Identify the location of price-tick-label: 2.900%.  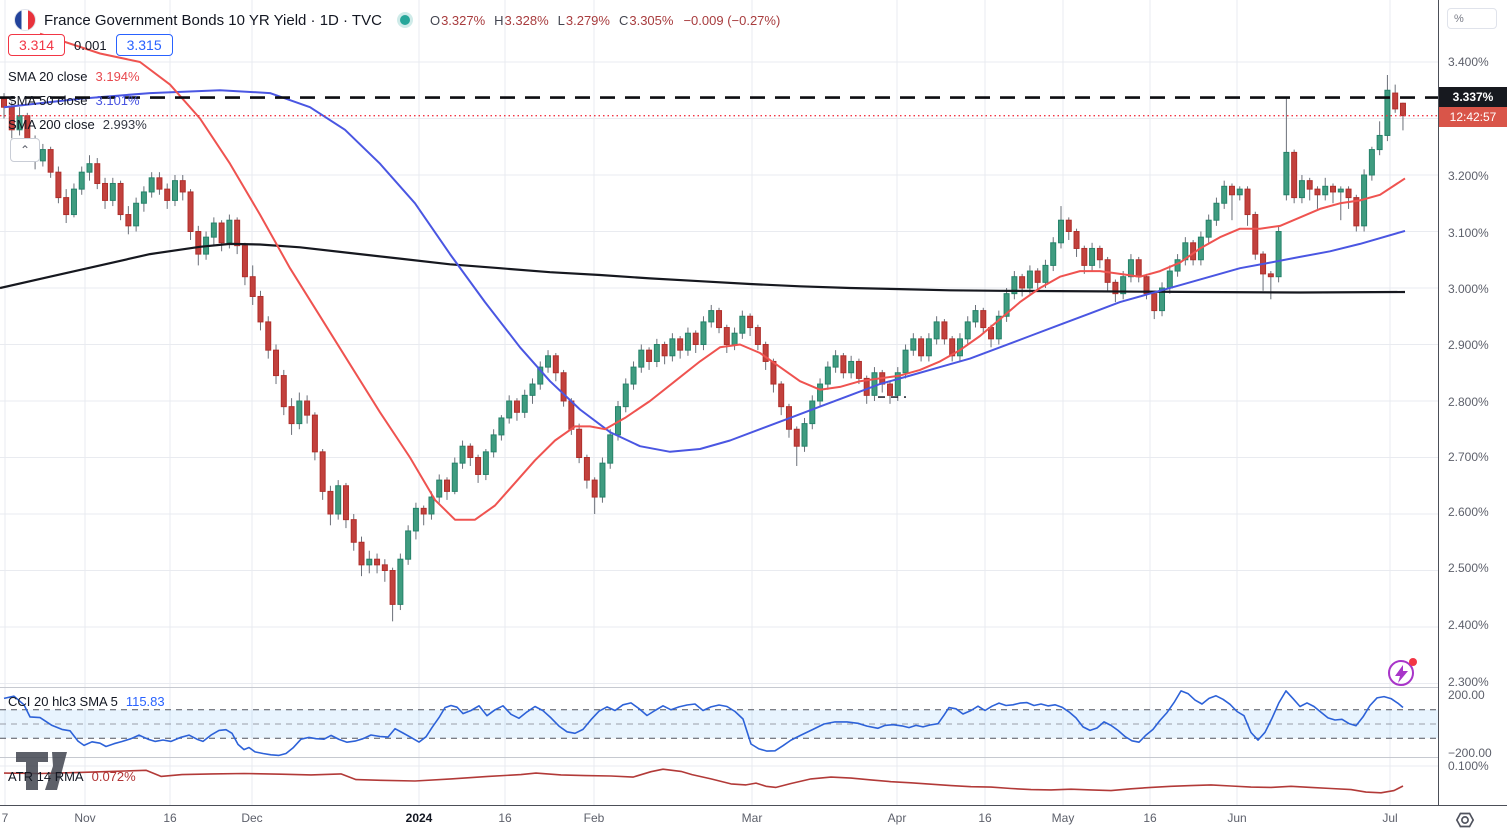
(1468, 345).